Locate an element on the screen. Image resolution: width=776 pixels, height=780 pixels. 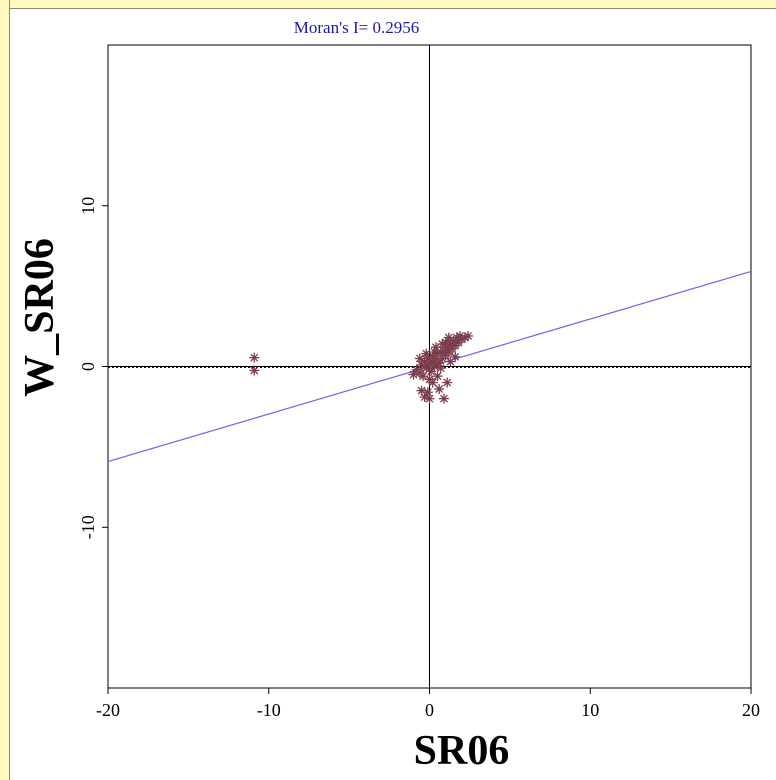
x-tick-label: -10 is located at coordinates (269, 710).